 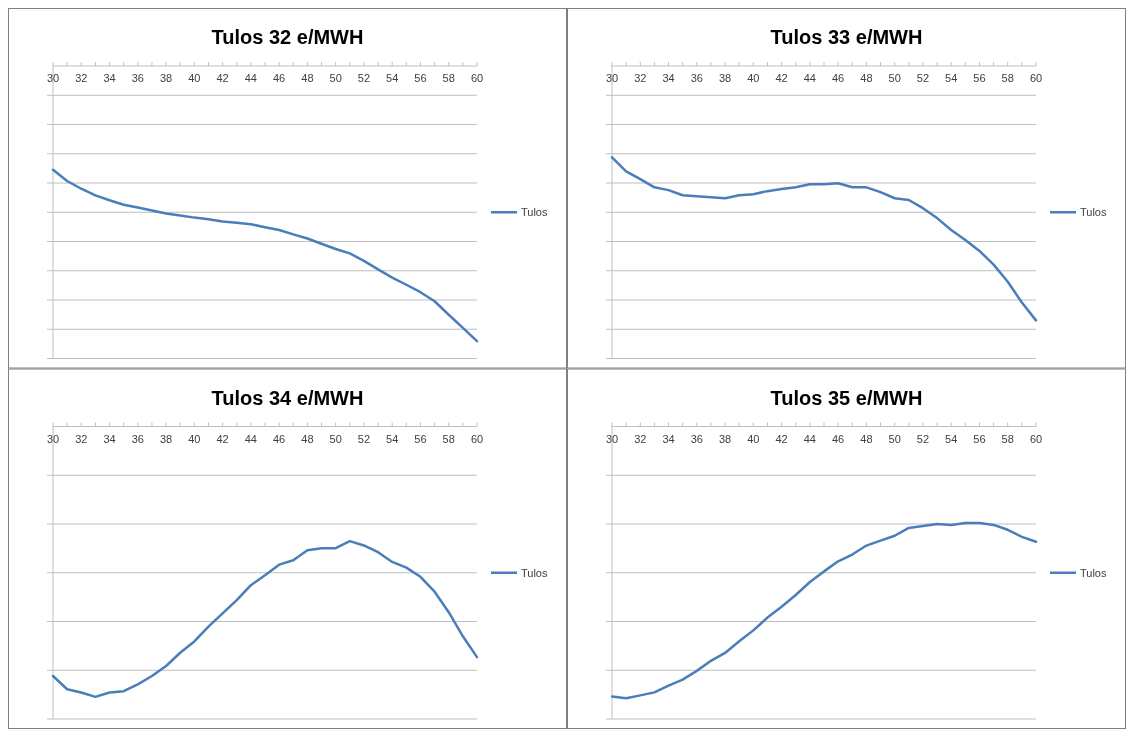 I want to click on chart-title: Tulos 33 e/MWH, so click(x=846, y=37).